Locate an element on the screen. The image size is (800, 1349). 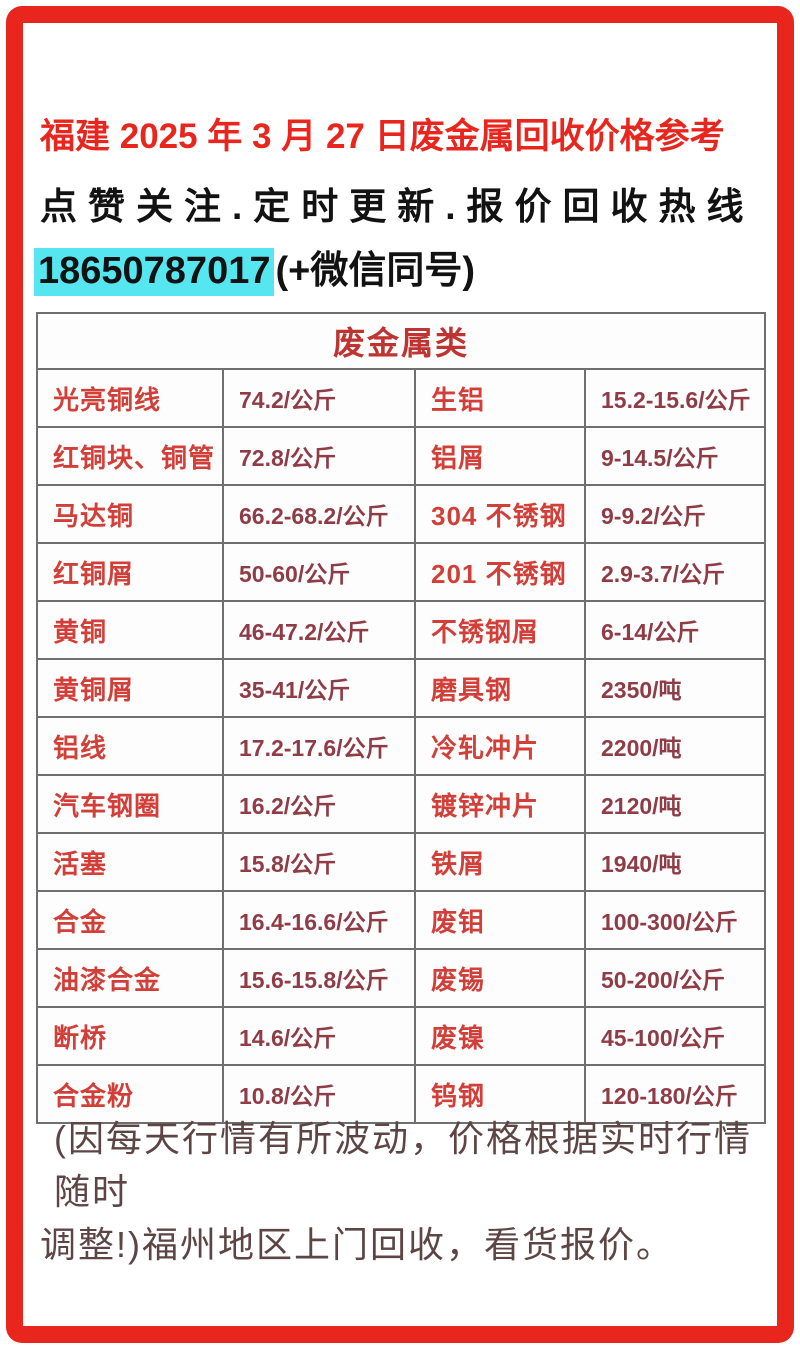
price-row: 合金 16.4-16.6/公斤 废钼 100-300/公斤 is located at coordinates (401, 920).